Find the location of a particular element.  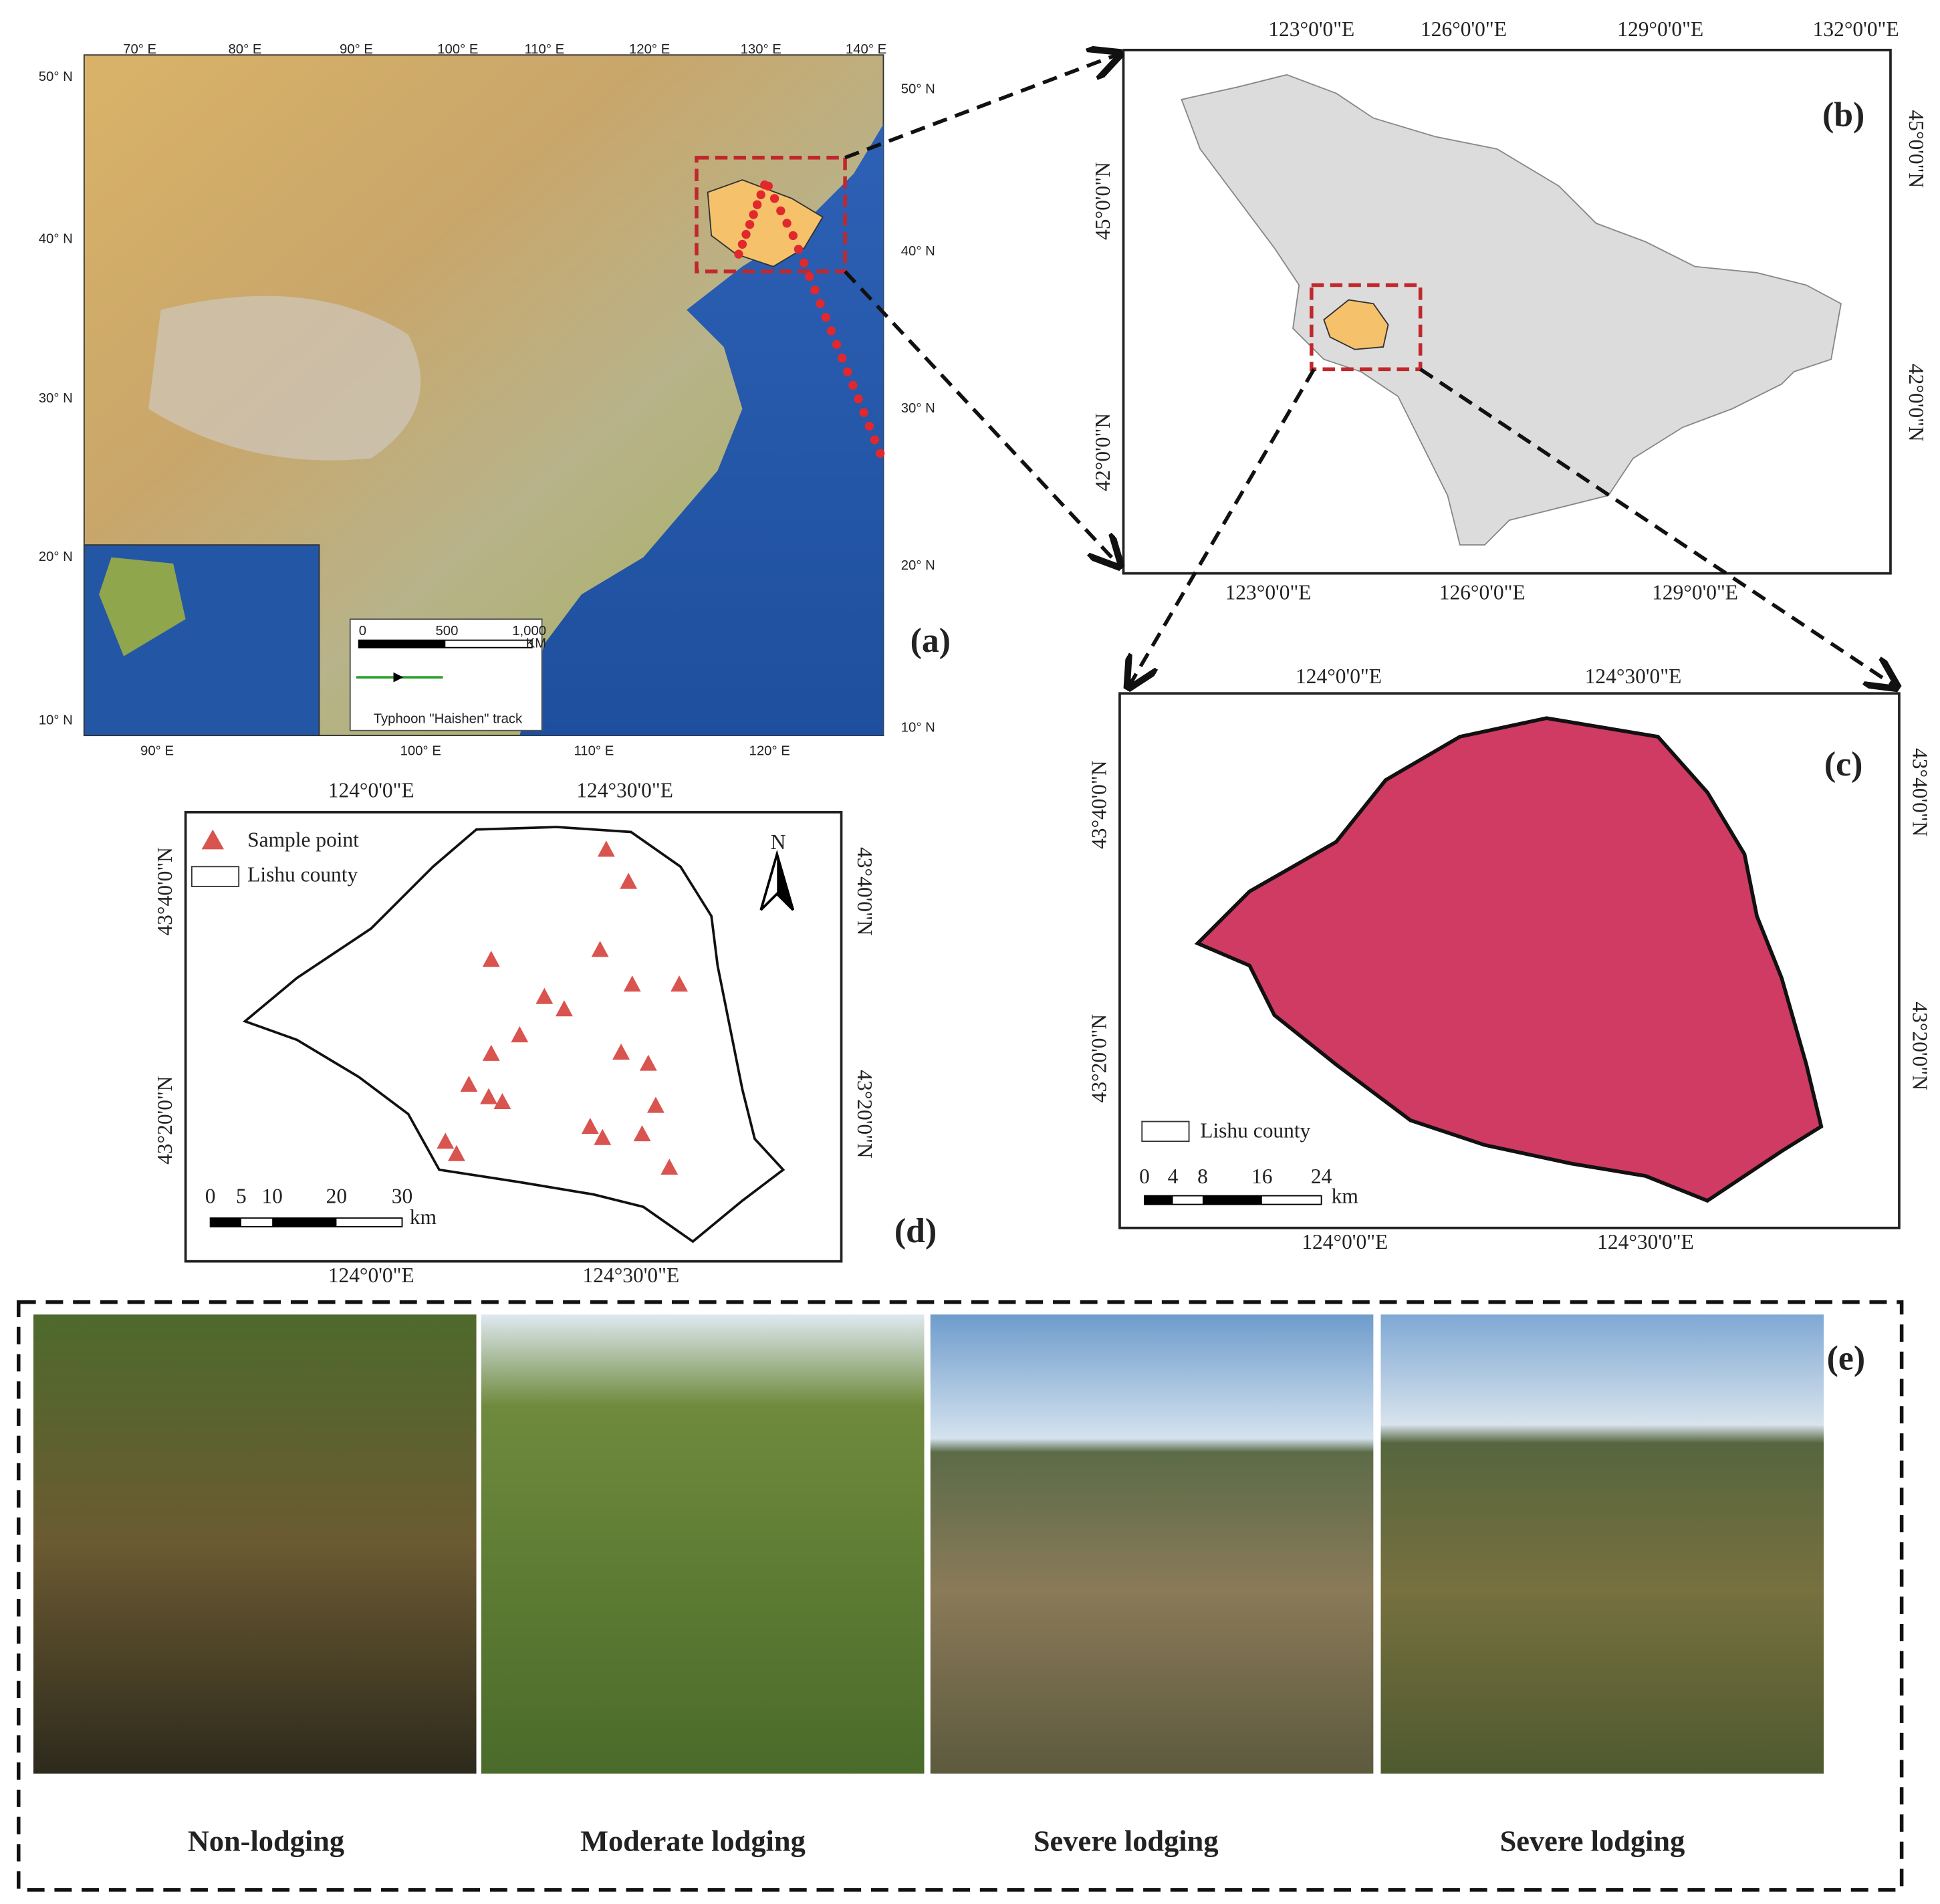

label: 500 is located at coordinates (447, 631).